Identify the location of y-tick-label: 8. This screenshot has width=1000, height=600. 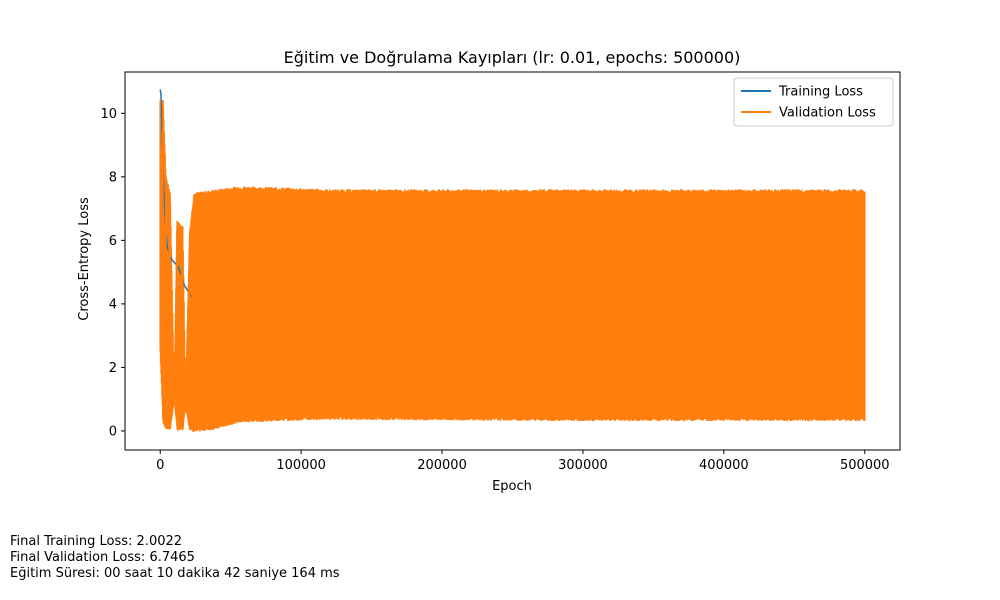
(113, 177).